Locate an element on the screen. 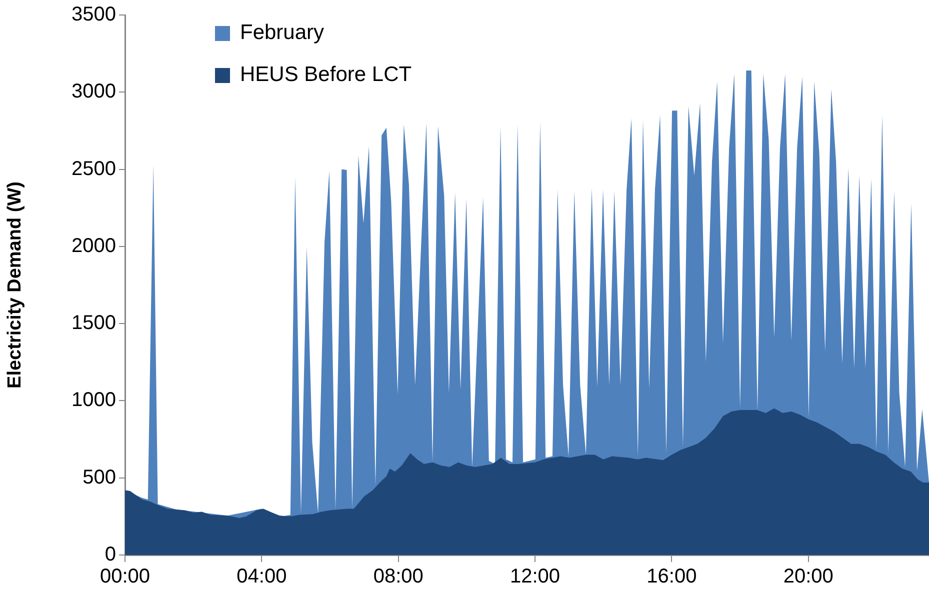 This screenshot has height=603, width=929. y-tick-label: 500 is located at coordinates (99, 477).